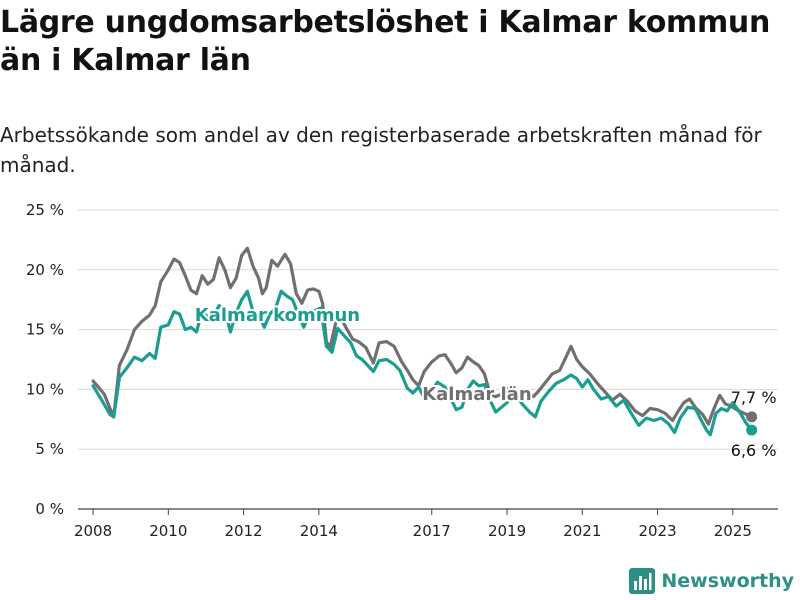 The image size is (800, 600). What do you see at coordinates (49, 509) in the screenshot?
I see `y-tick-label: 0 %` at bounding box center [49, 509].